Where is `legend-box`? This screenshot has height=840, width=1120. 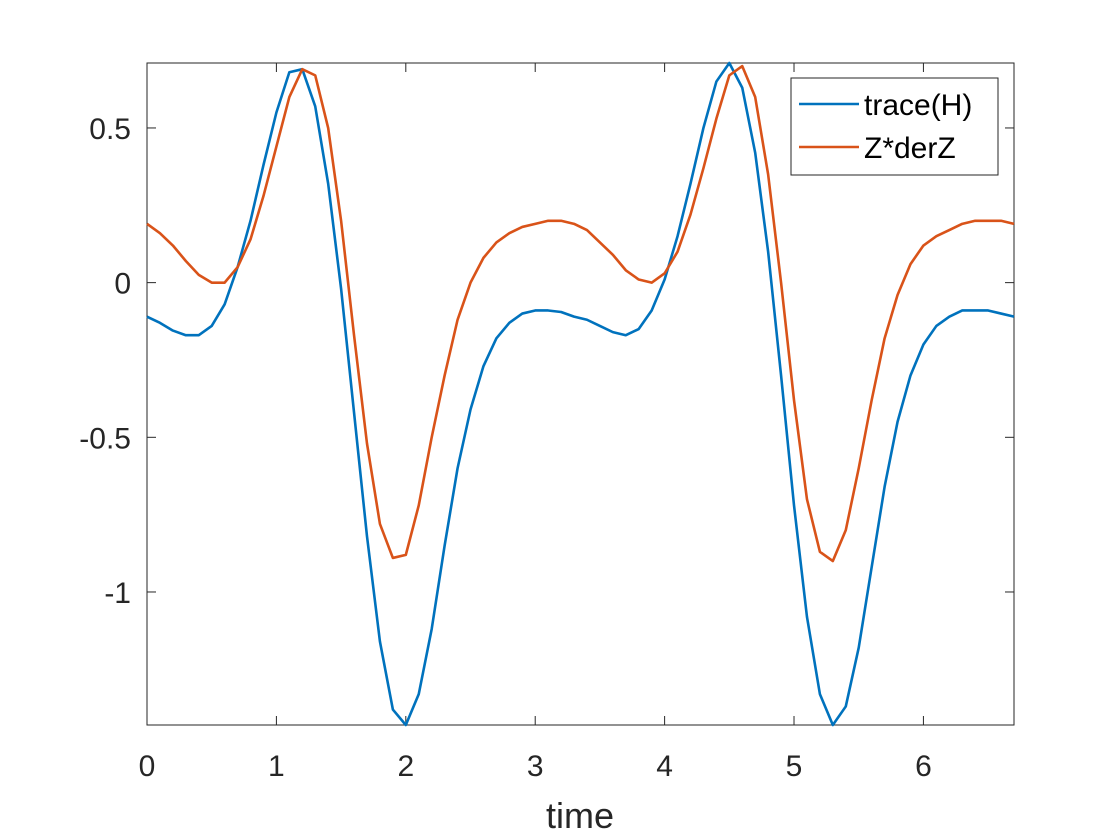
legend-box is located at coordinates (894, 126).